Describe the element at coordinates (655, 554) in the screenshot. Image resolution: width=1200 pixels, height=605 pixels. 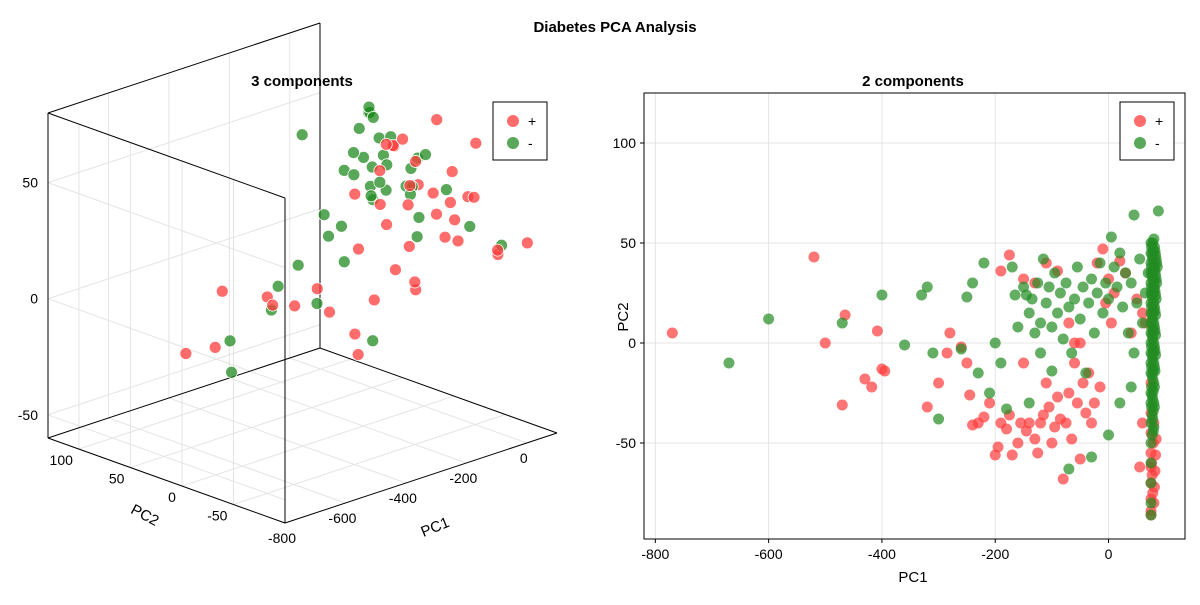
I see `chart-2d-xtick-label-0: -800` at that location.